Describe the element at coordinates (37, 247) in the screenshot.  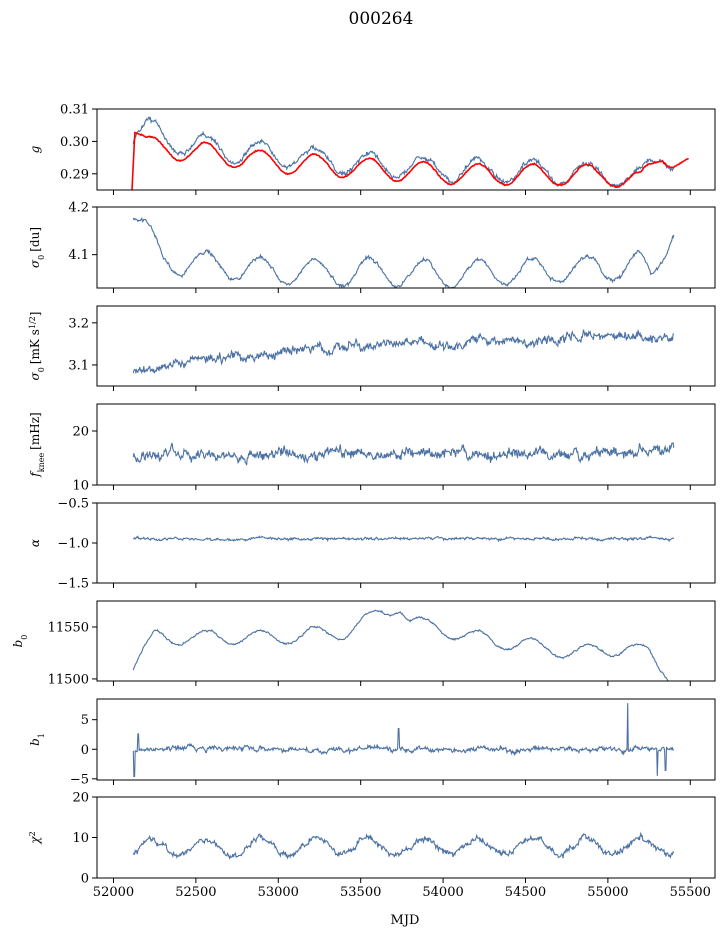
I see `panel-2-ylabel: σ0[du]` at that location.